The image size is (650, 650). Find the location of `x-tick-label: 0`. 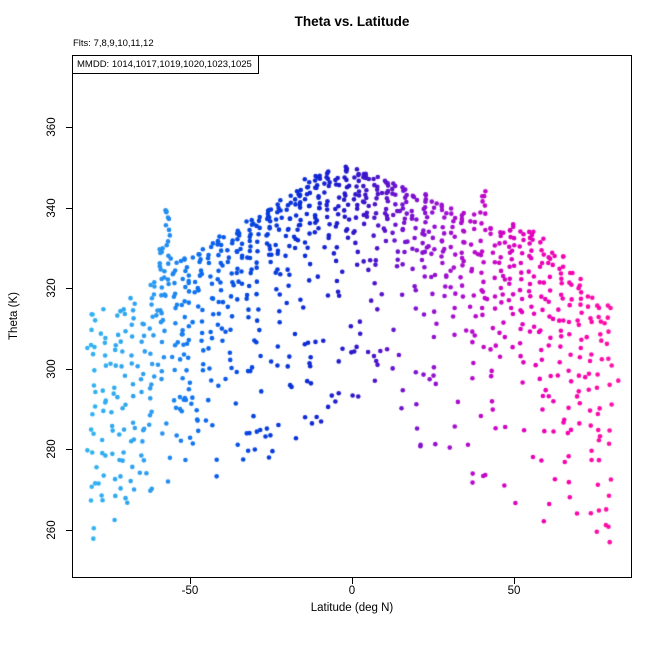

x-tick-label: 0 is located at coordinates (352, 591).